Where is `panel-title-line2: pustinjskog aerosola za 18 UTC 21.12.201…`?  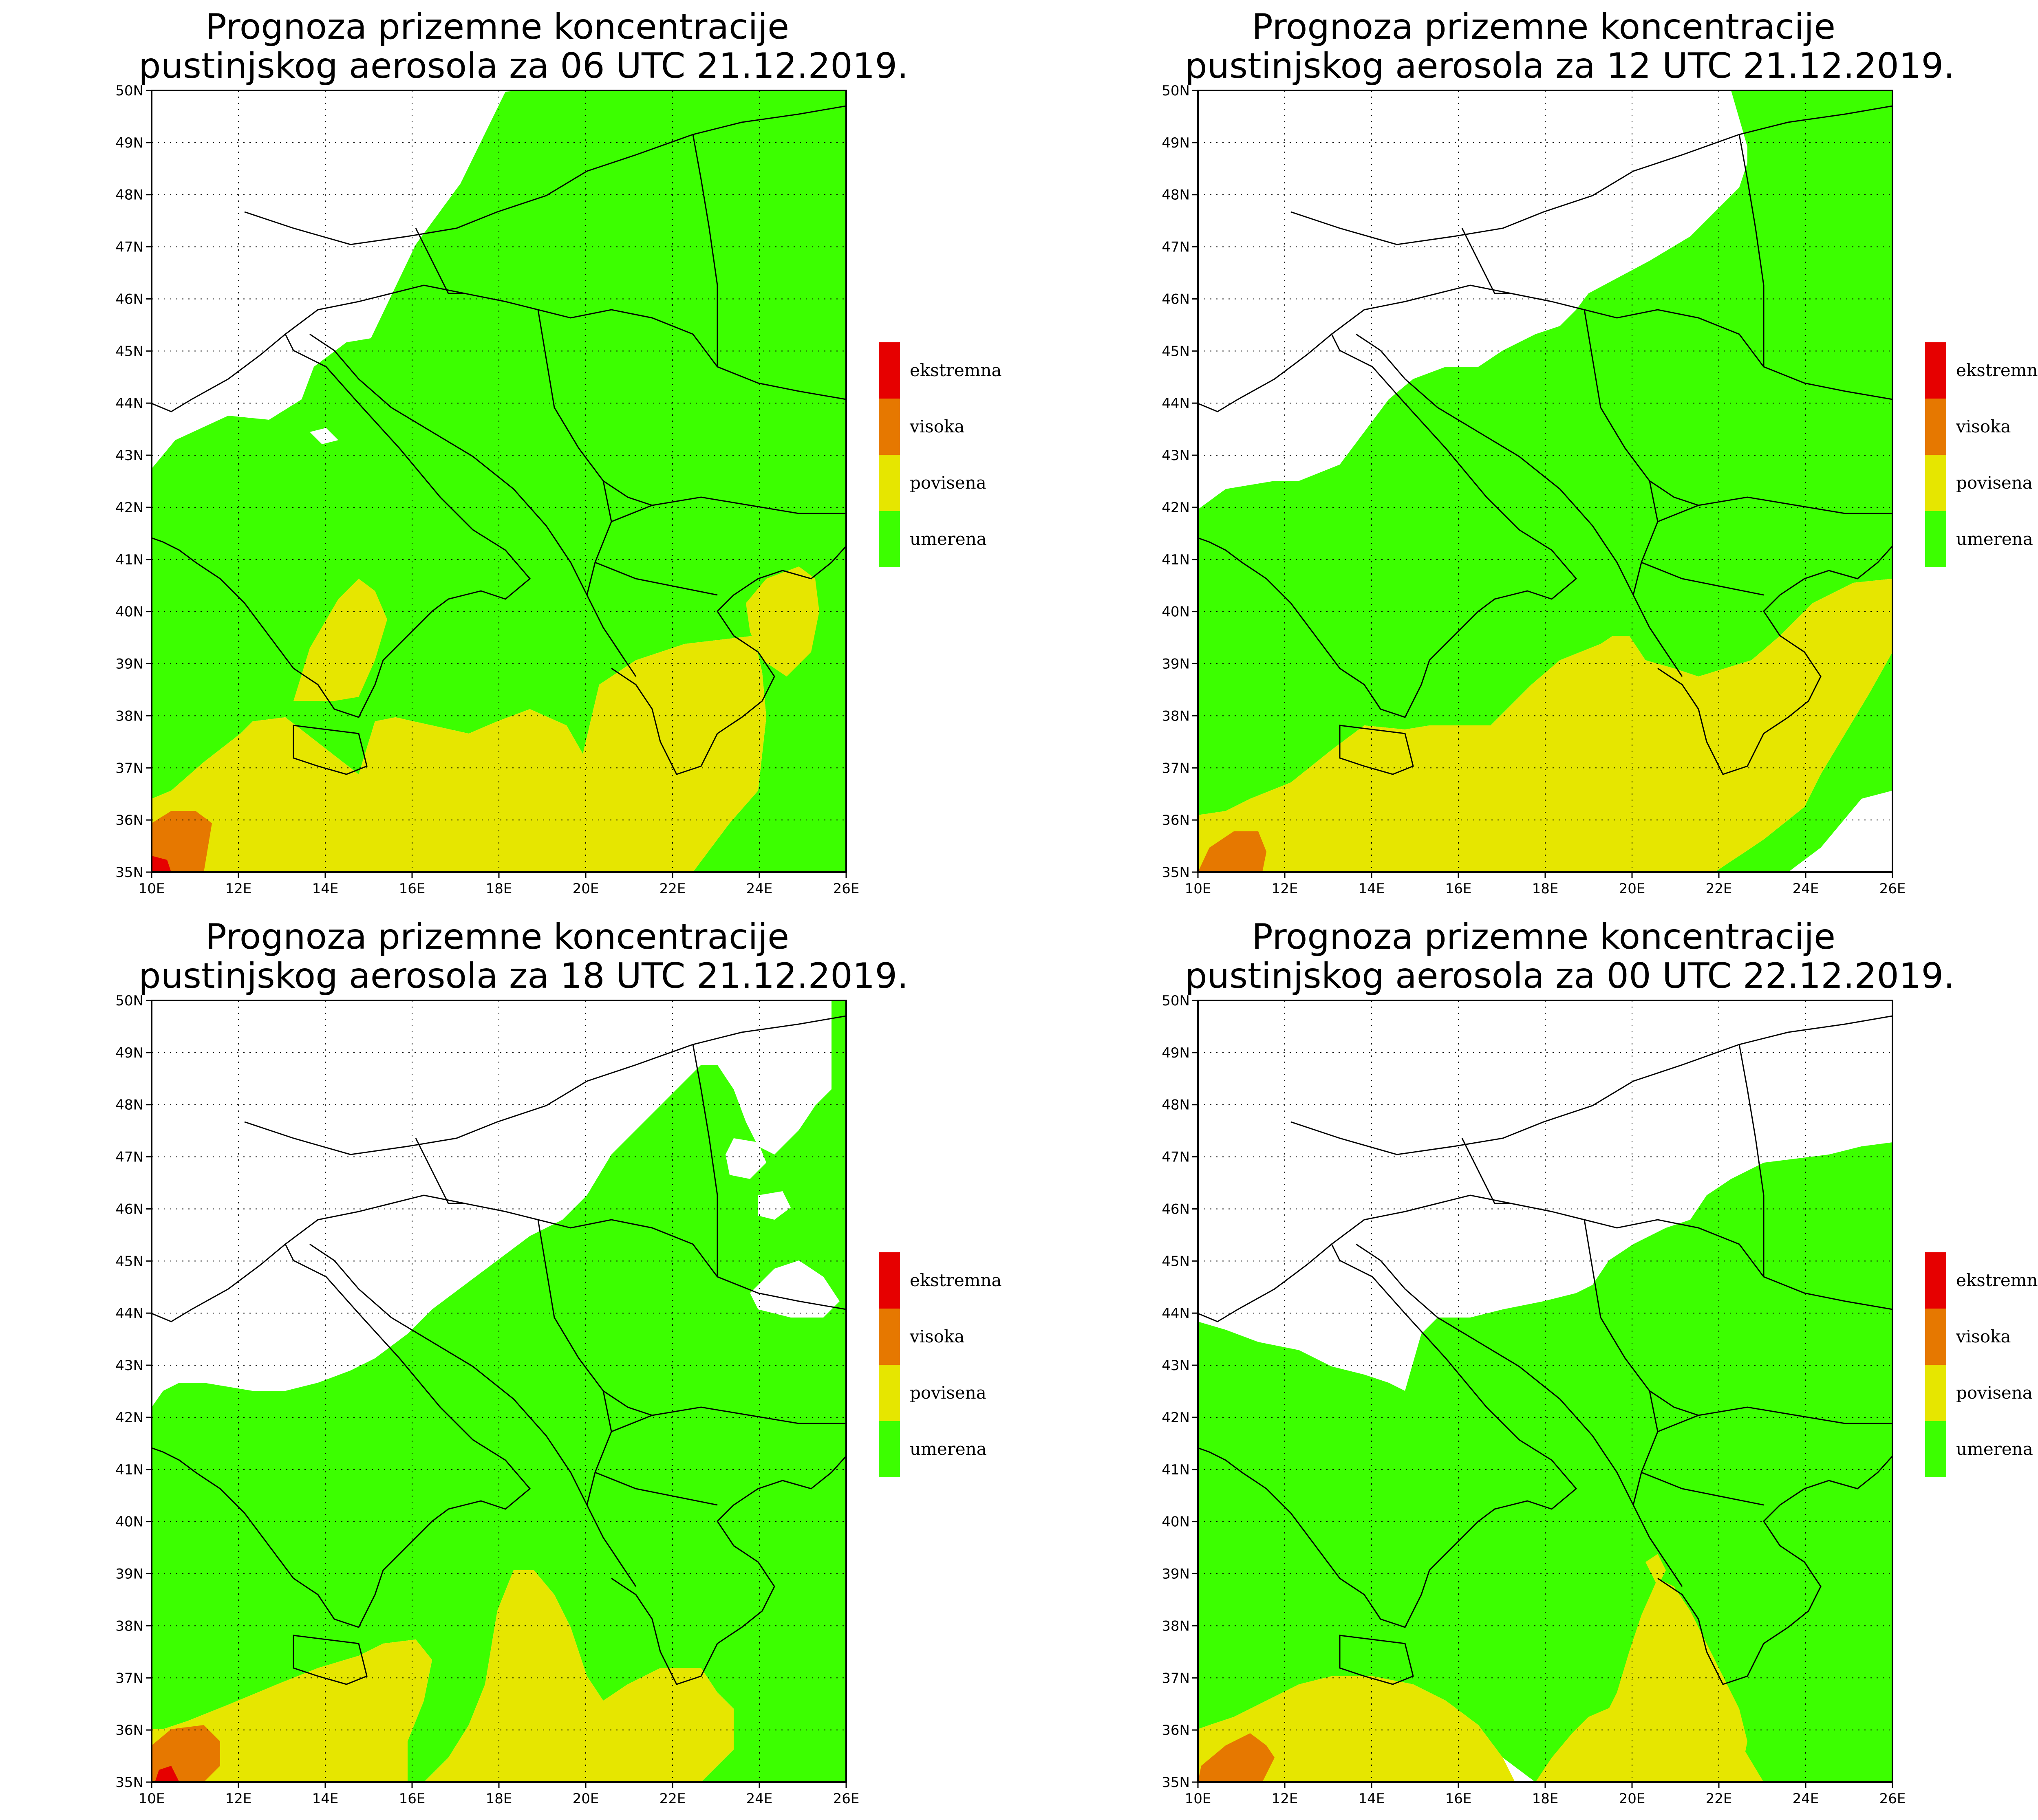 panel-title-line2: pustinjskog aerosola za 18 UTC 21.12.201… is located at coordinates (524, 976).